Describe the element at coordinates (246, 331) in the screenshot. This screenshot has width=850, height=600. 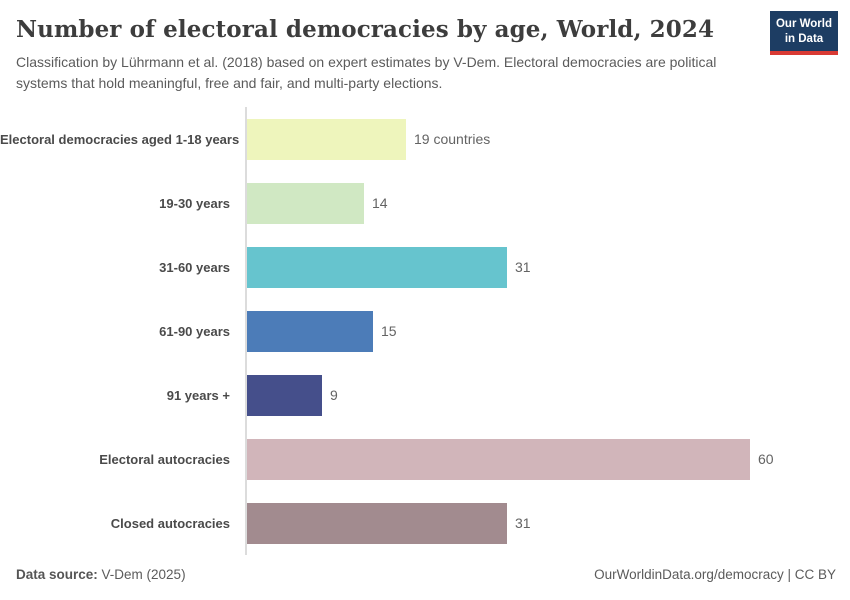
I see `y-axis-line` at that location.